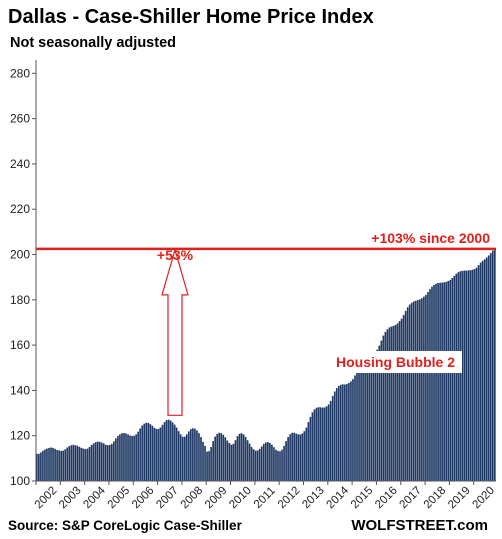  Describe the element at coordinates (430, 238) in the screenshot. I see `reference-line-label: +103% since 2000` at that location.